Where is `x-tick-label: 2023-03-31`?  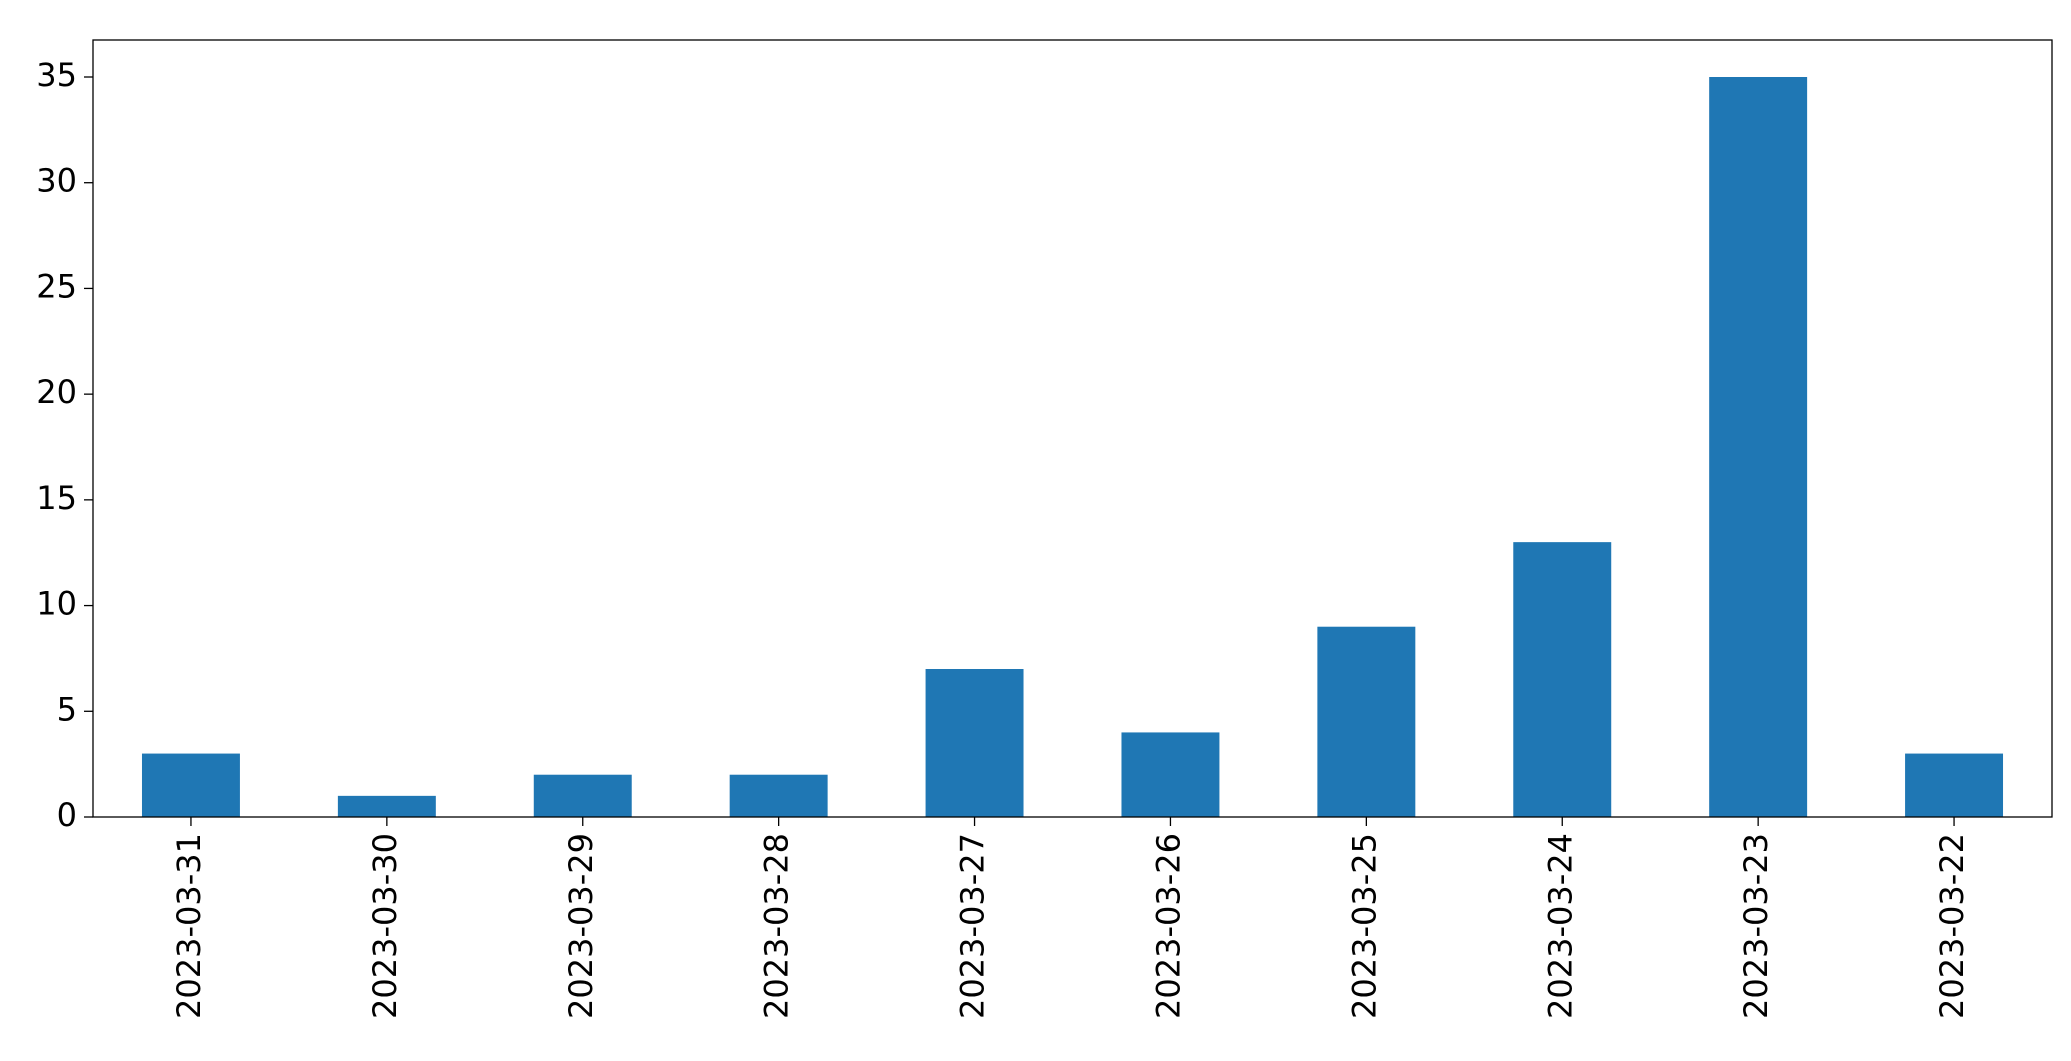
x-tick-label: 2023-03-31 is located at coordinates (189, 926).